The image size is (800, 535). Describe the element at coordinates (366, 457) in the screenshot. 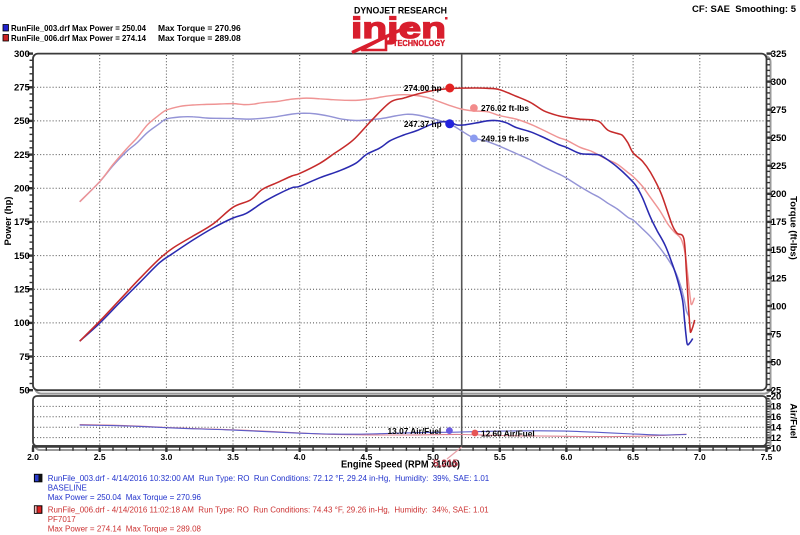

I see `svg-text: 4.5` at that location.